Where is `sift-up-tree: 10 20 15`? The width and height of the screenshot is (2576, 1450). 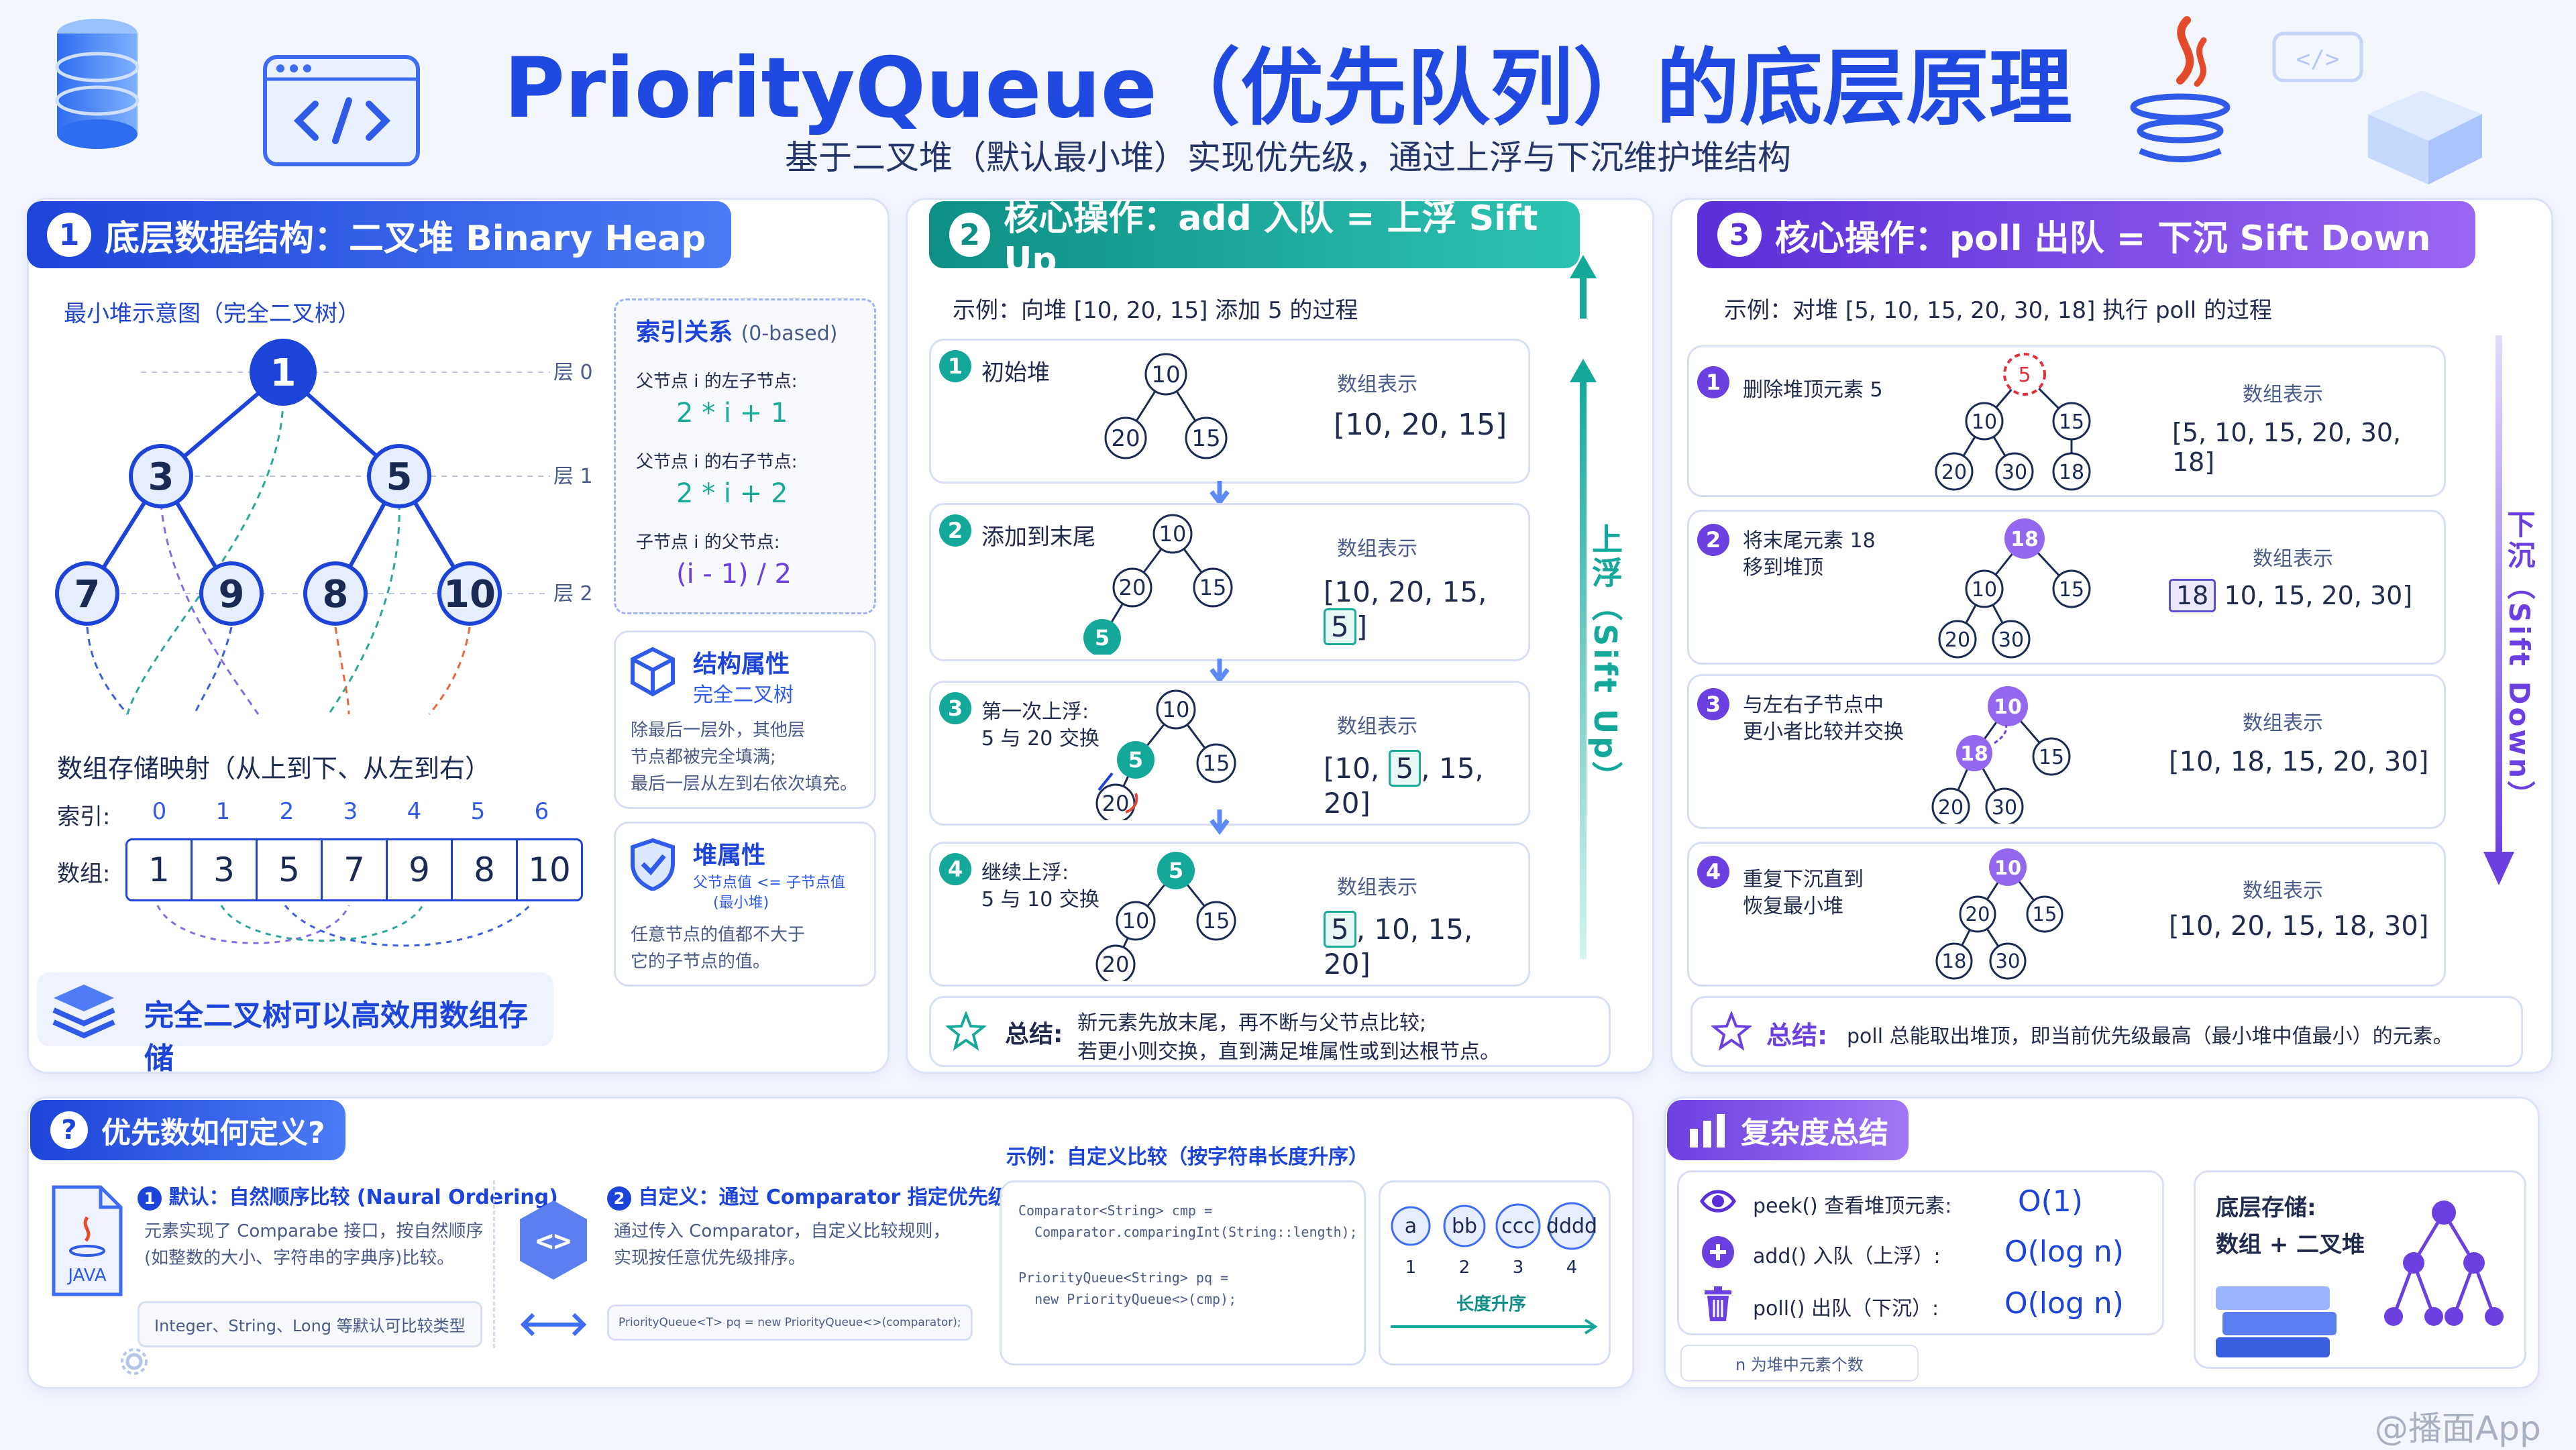 sift-up-tree: 10 20 15 is located at coordinates (1166, 406).